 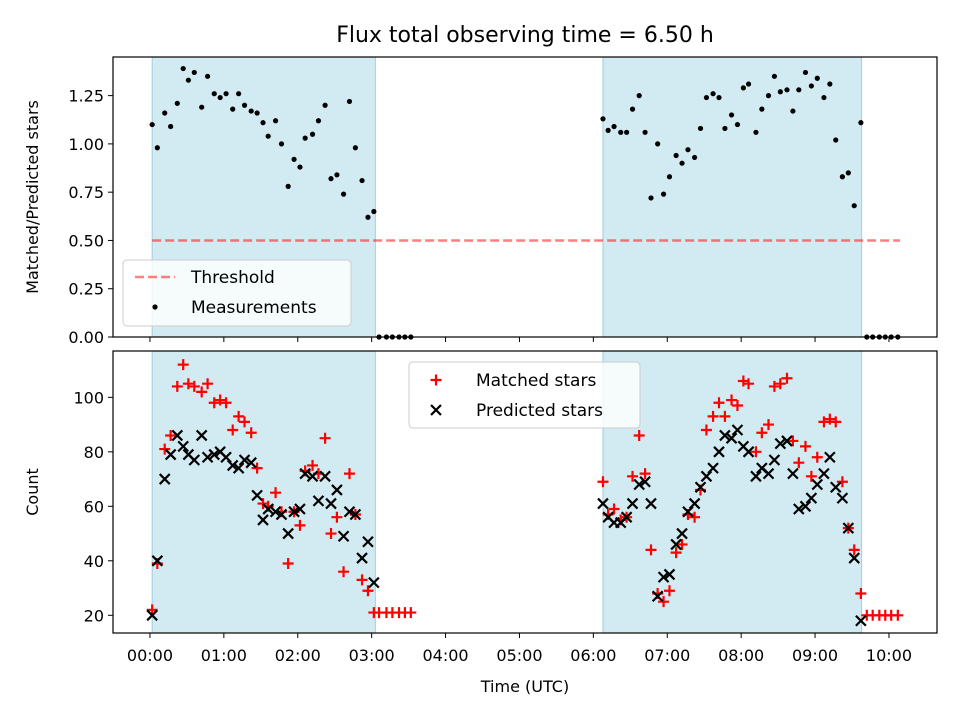 I want to click on legend-label-threshold: Threshold, so click(x=232, y=278).